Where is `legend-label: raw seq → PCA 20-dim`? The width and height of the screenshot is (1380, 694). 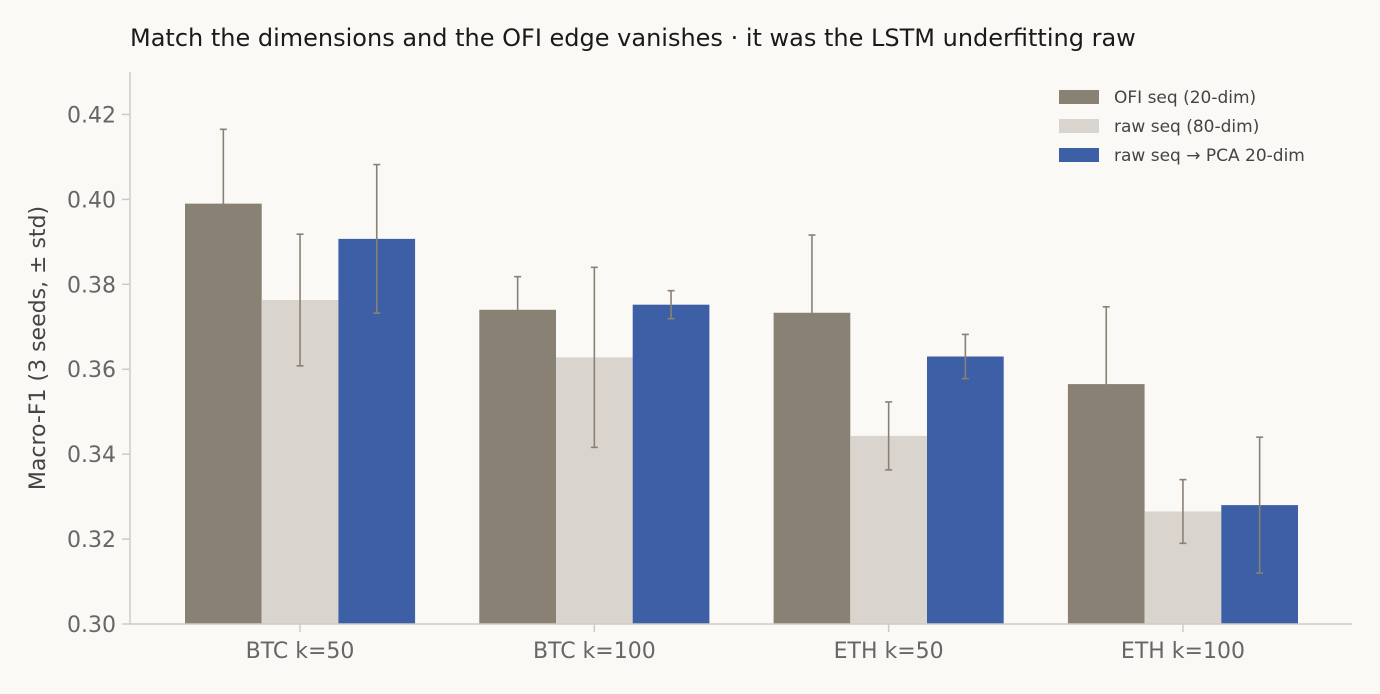 legend-label: raw seq → PCA 20-dim is located at coordinates (1209, 156).